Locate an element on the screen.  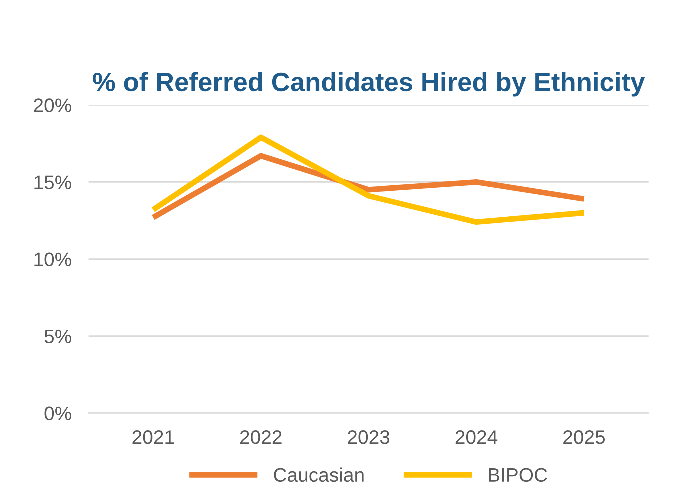
x-tick-label: 2022 is located at coordinates (261, 437).